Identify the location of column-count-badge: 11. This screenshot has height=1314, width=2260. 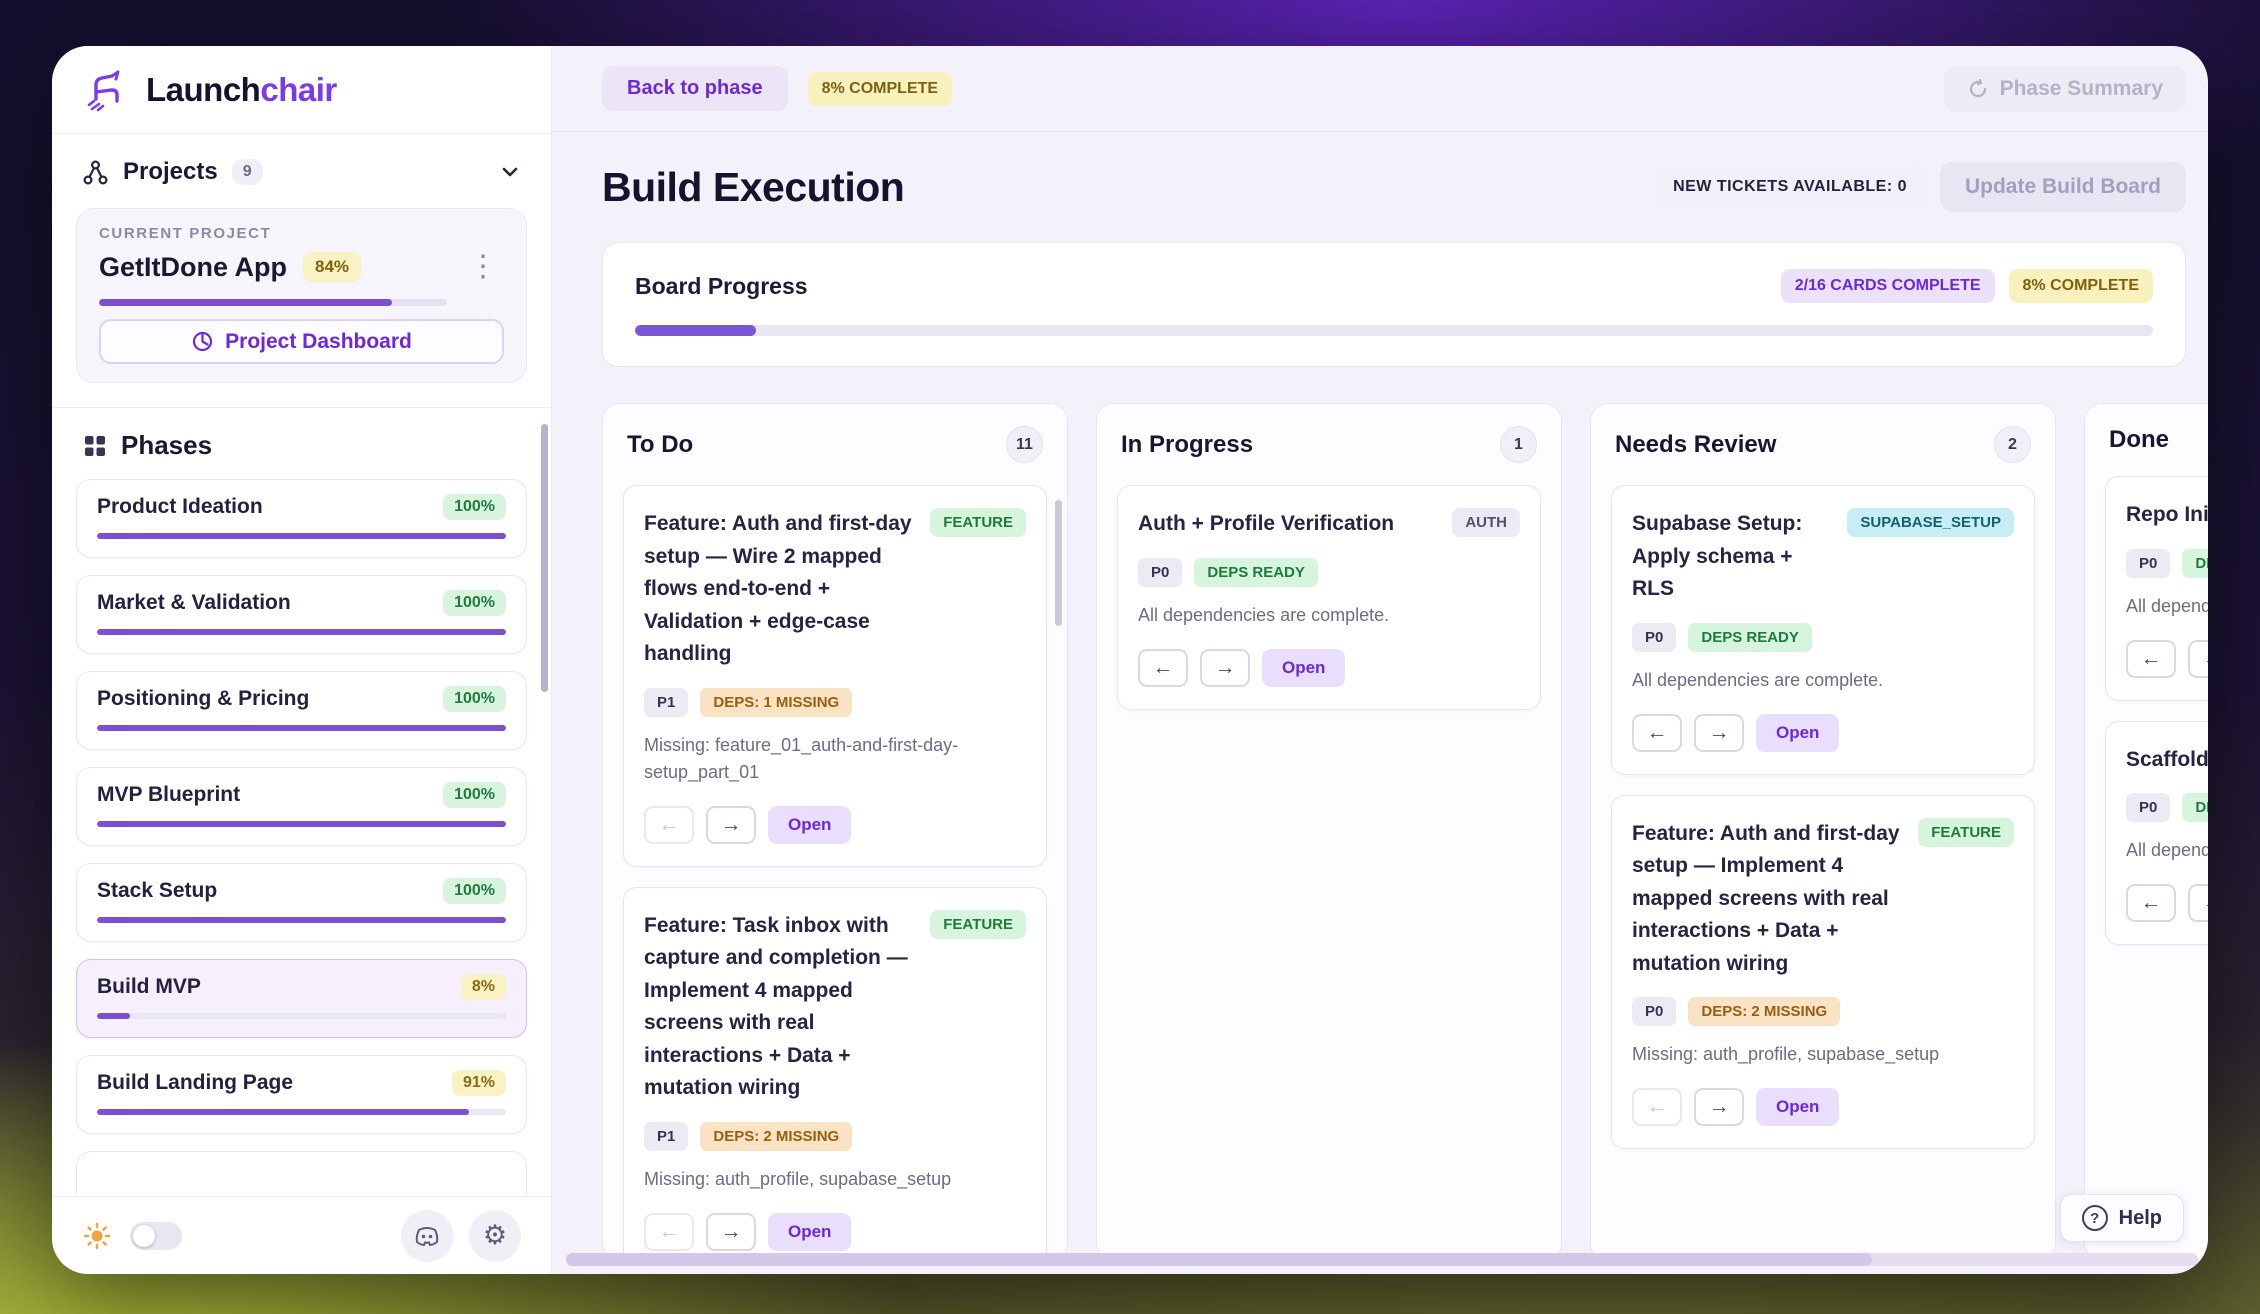
(1024, 444).